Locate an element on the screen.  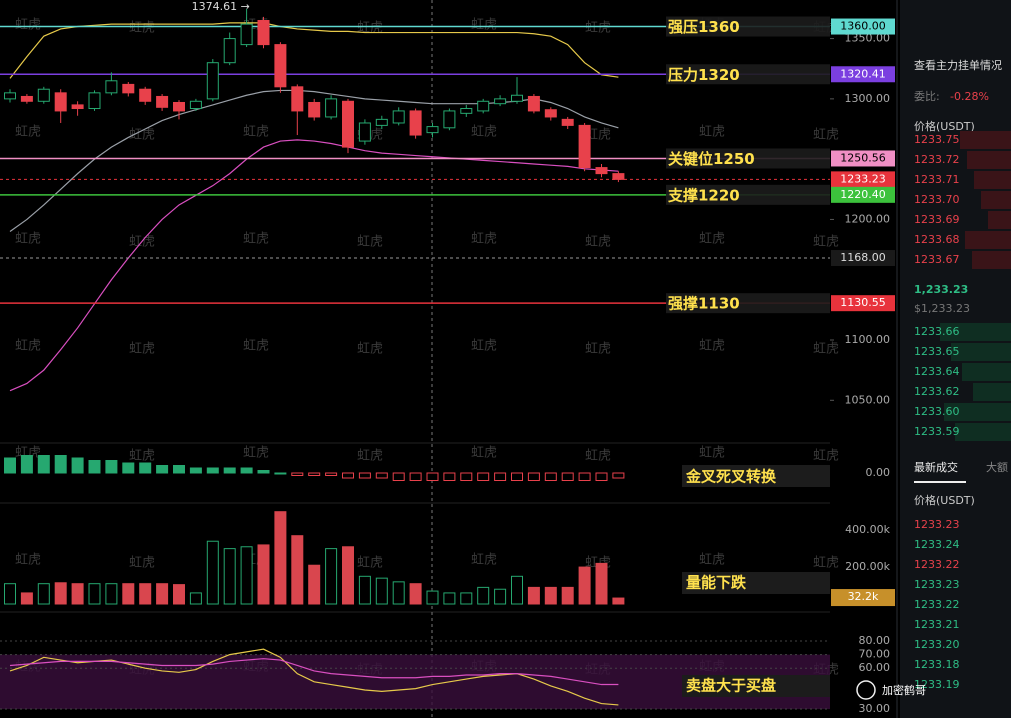
level-label: 1320.41 is located at coordinates (863, 73).